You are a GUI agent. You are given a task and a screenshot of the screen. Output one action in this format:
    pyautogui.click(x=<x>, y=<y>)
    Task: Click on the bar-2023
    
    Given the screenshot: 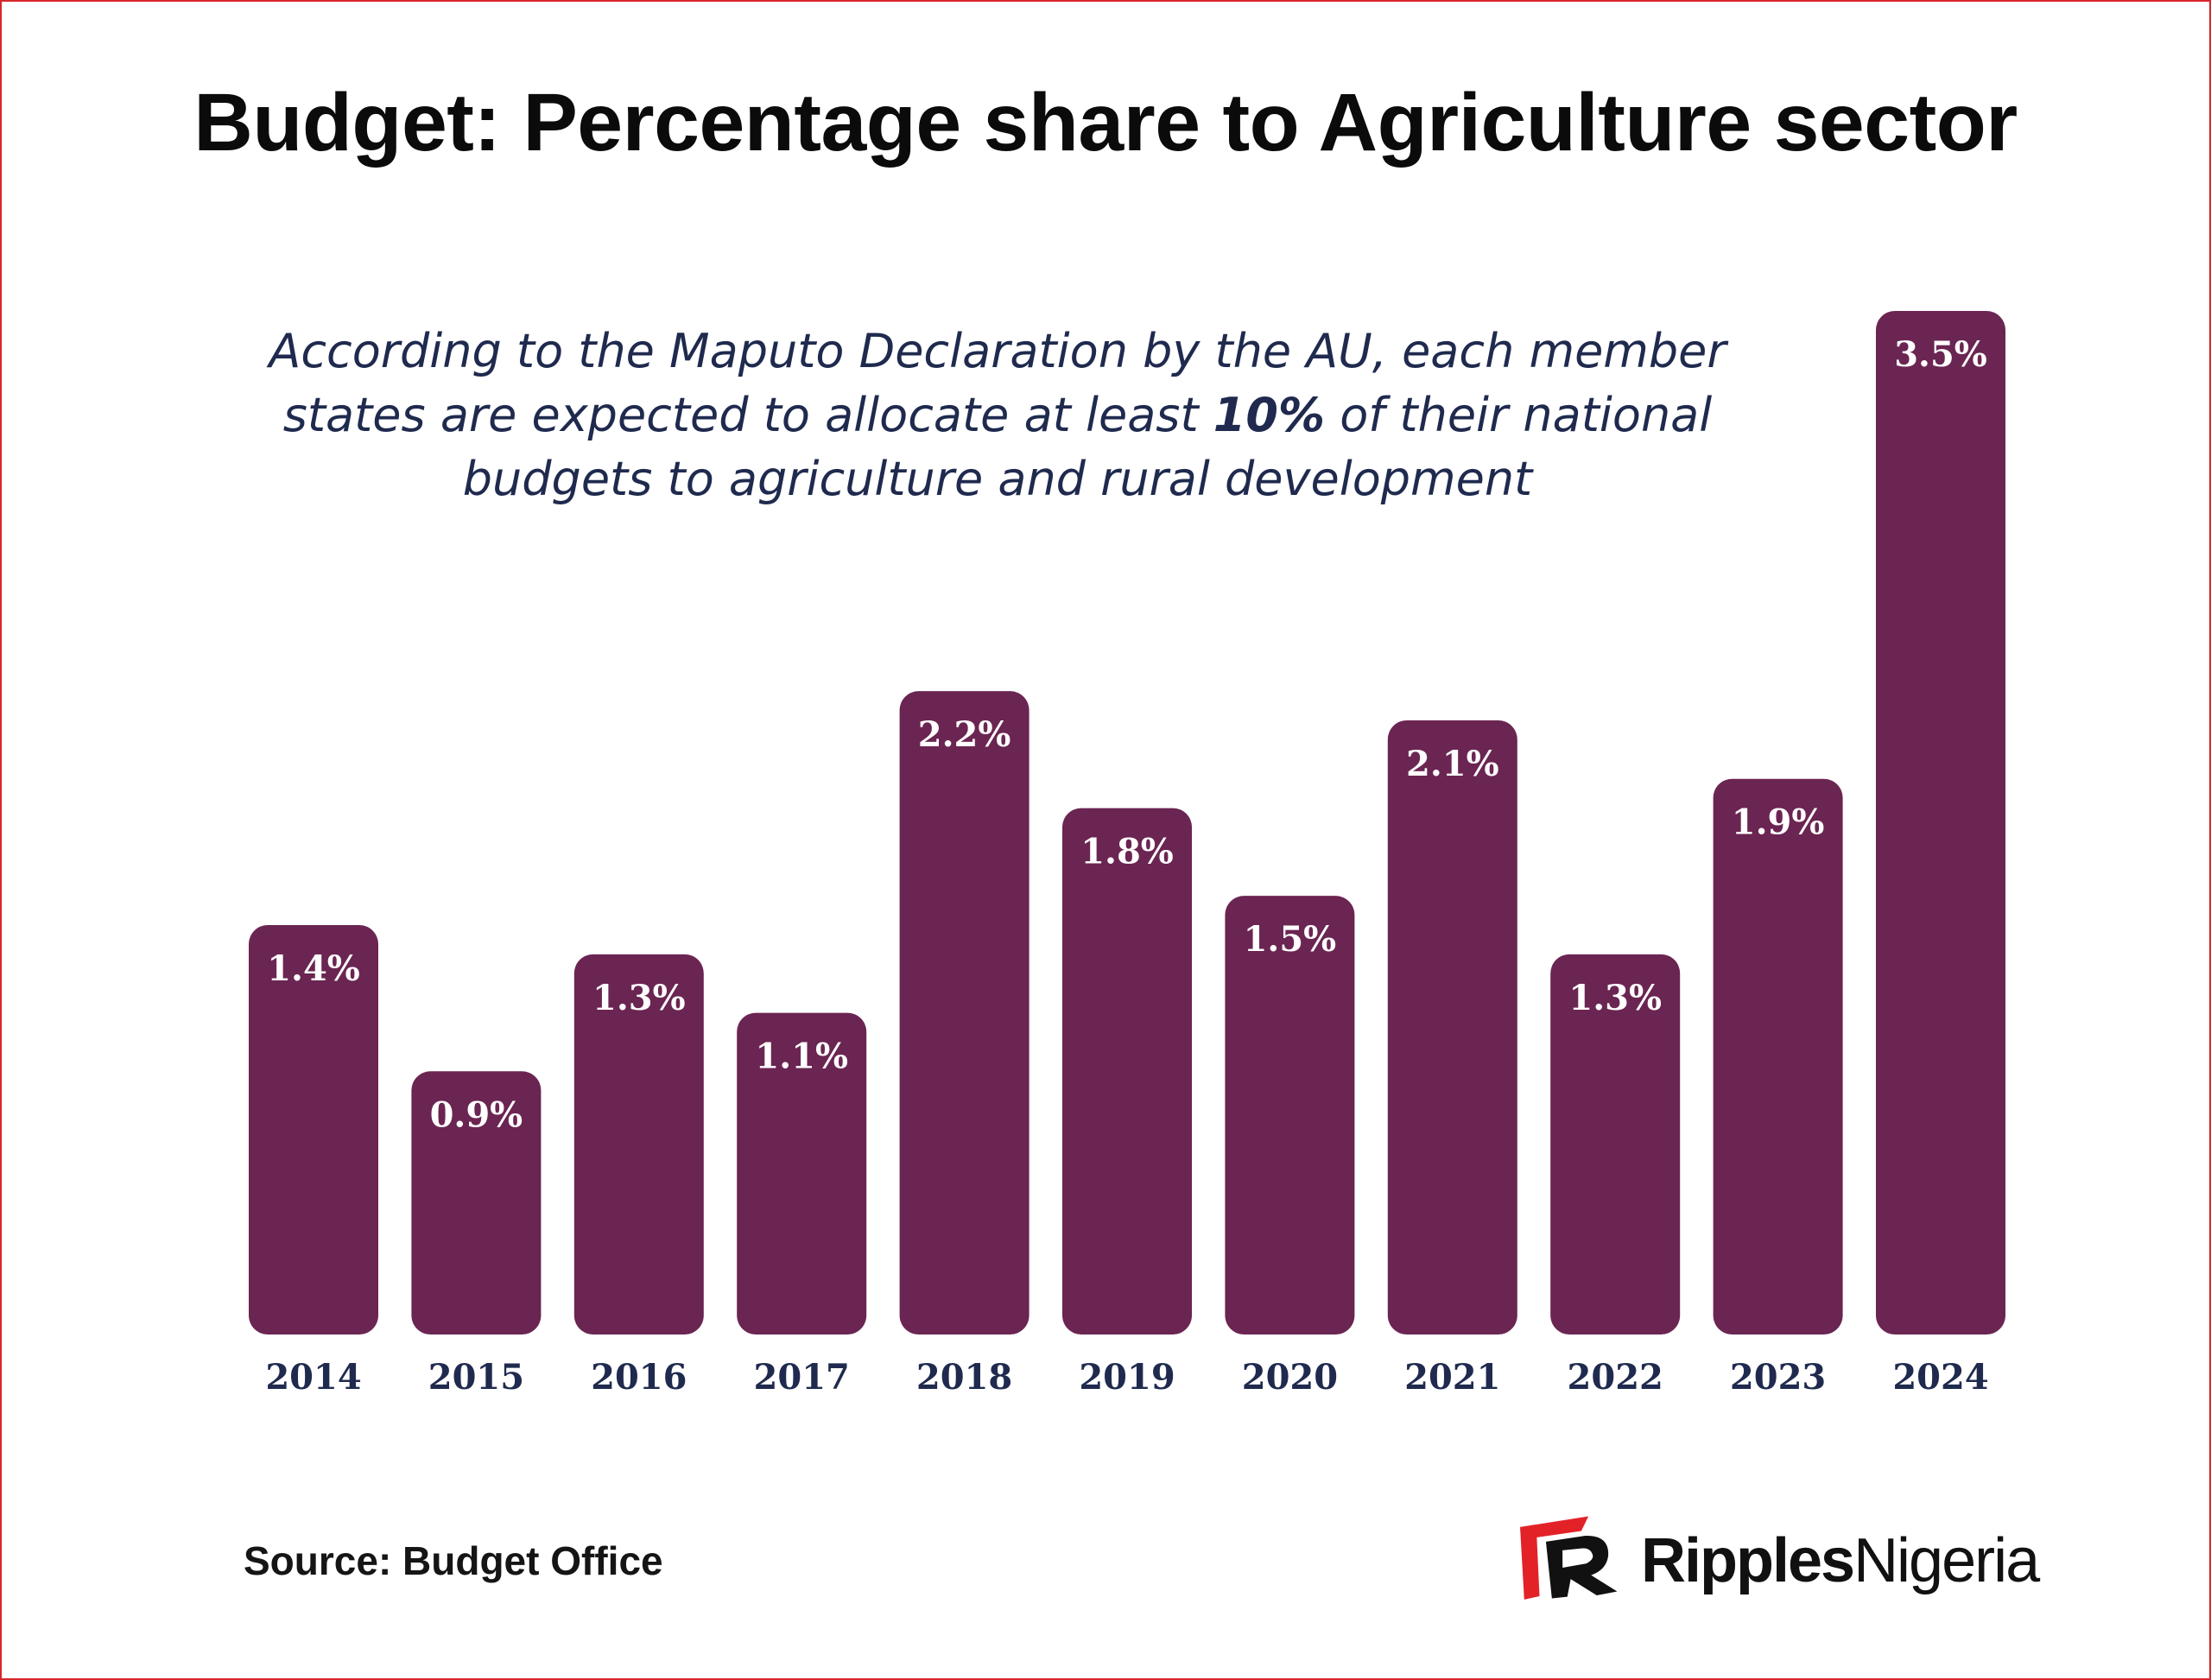 What is the action you would take?
    pyautogui.click(x=1778, y=1056)
    